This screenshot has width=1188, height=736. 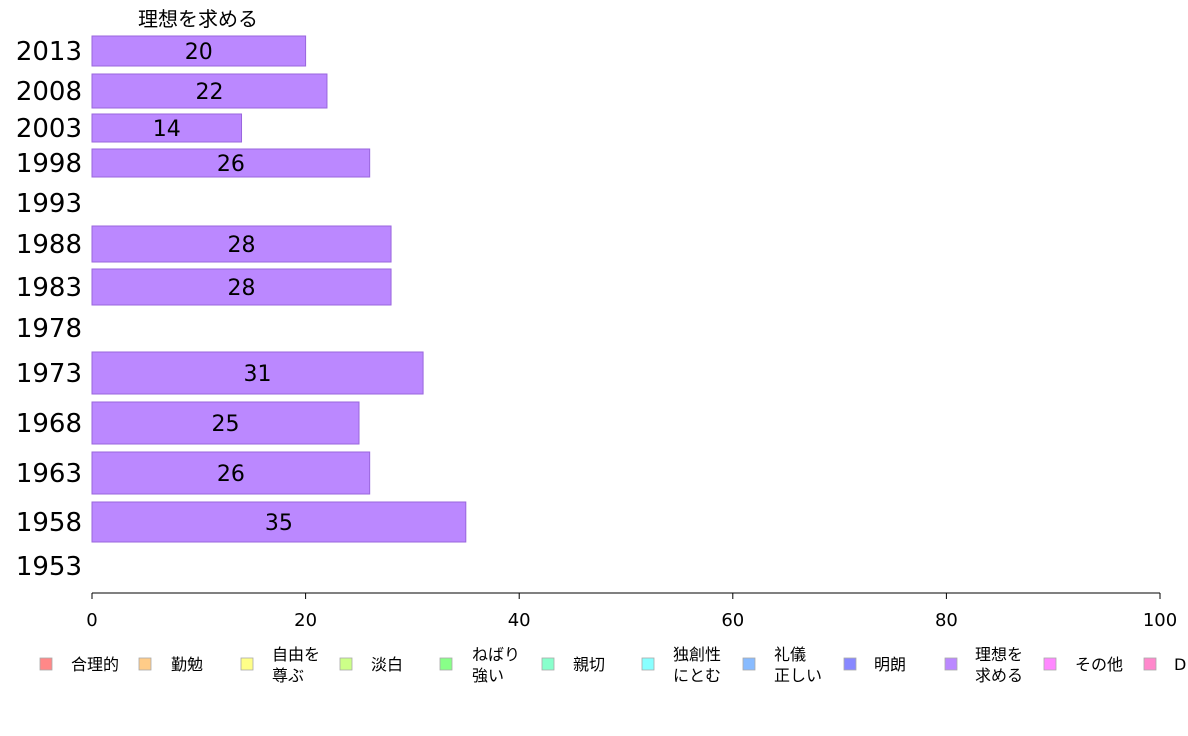 What do you see at coordinates (49, 245) in the screenshot?
I see `category-label: 1988` at bounding box center [49, 245].